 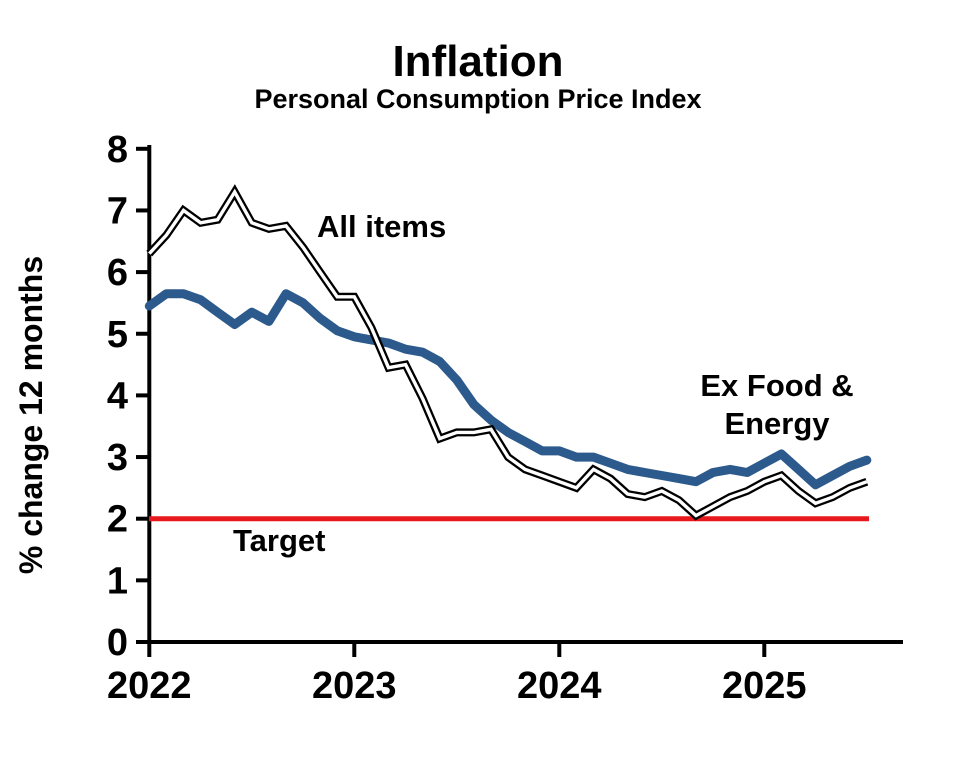 I want to click on y-tick-label: 2, so click(x=117, y=520).